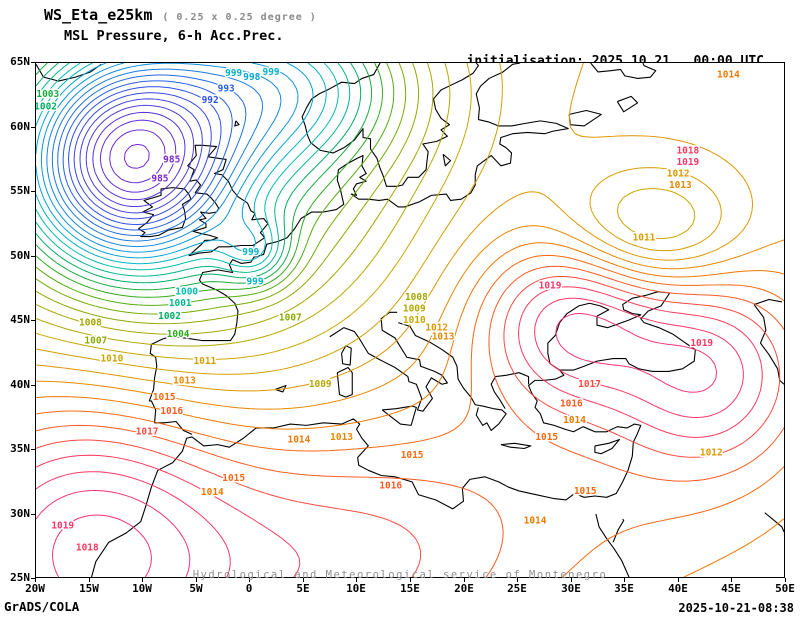 This screenshot has height=618, width=800. Describe the element at coordinates (517, 588) in the screenshot. I see `lon-tick-label: 25E` at that location.